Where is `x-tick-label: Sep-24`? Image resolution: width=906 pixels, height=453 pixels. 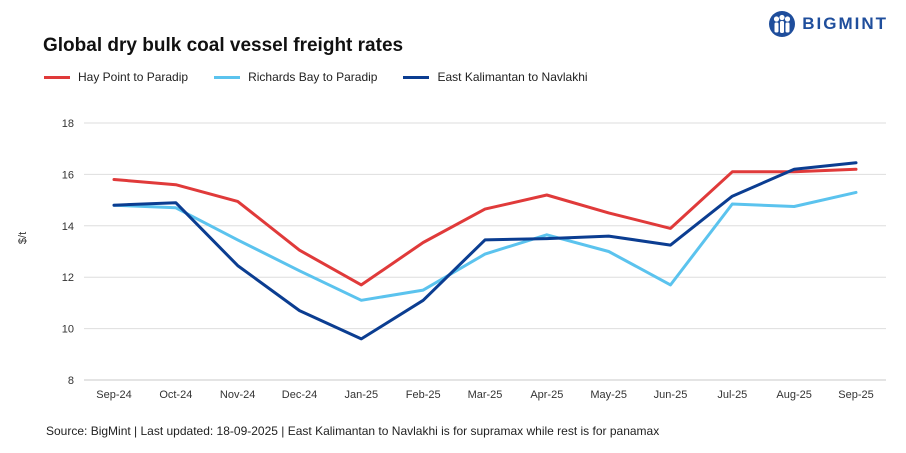
x-tick-label: Sep-24 is located at coordinates (113, 395).